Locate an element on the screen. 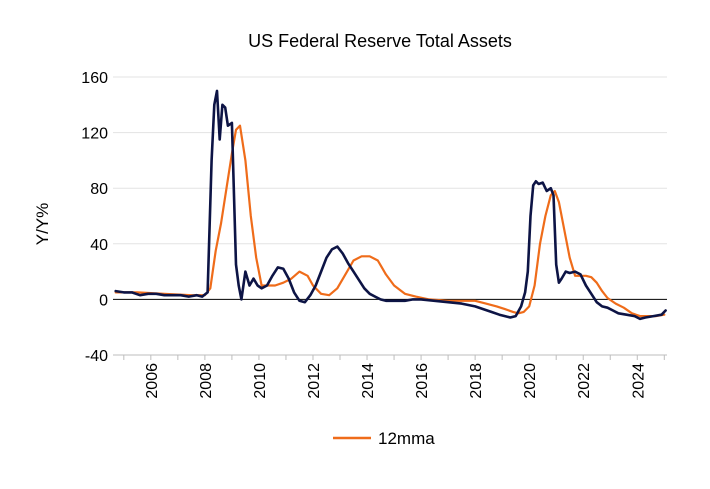  y-tick-label: 80 is located at coordinates (99, 189).